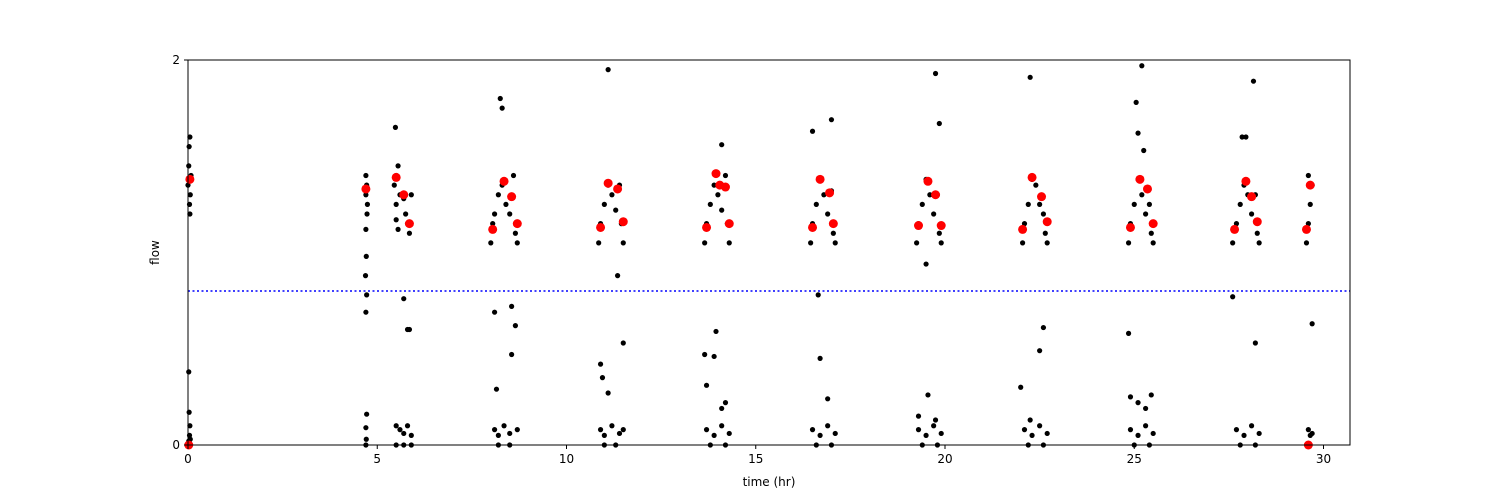 The height and width of the screenshot is (504, 1500). Describe the element at coordinates (566, 459) in the screenshot. I see `x-tick-label-10: 10` at that location.